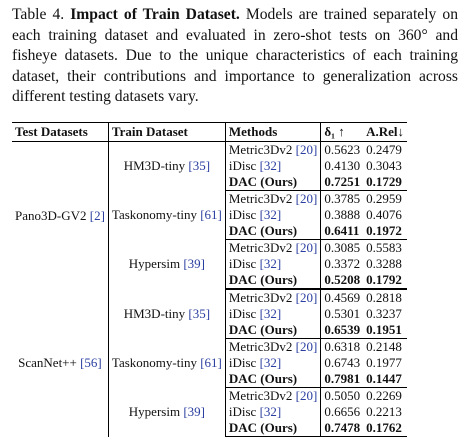 The image size is (468, 437). I want to click on train-dataset-cell: Hypersim [39], so click(167, 264).